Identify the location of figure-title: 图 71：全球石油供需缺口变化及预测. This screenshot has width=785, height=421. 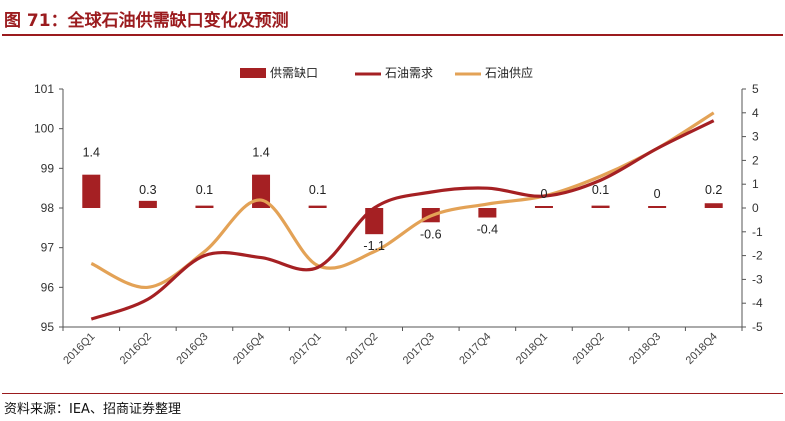
(146, 21).